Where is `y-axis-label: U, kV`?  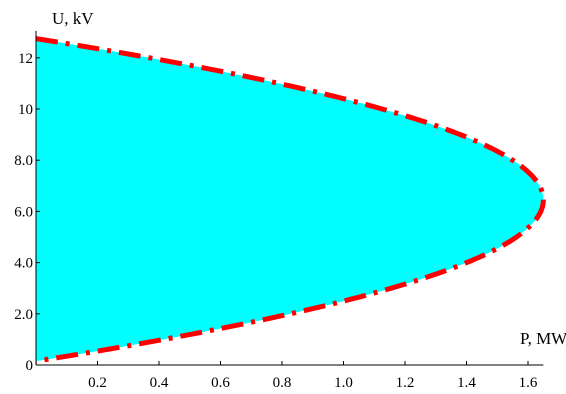 y-axis-label: U, kV is located at coordinates (73, 18).